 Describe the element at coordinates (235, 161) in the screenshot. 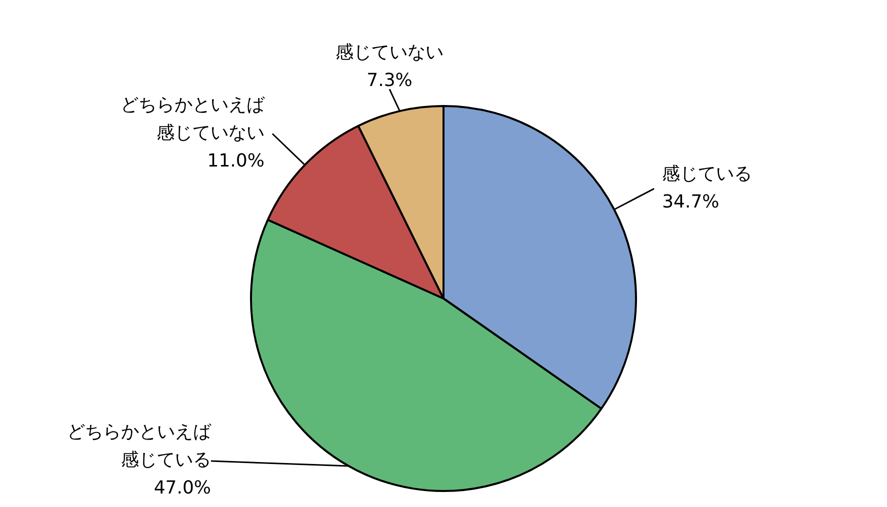

I see `data-label: 11.0%` at that location.